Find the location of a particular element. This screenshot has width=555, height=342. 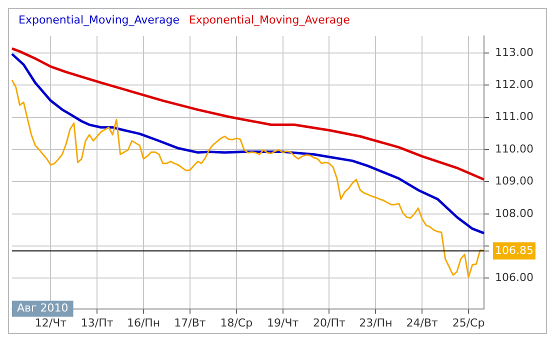

y-tick-label: 106.00 is located at coordinates (514, 277).